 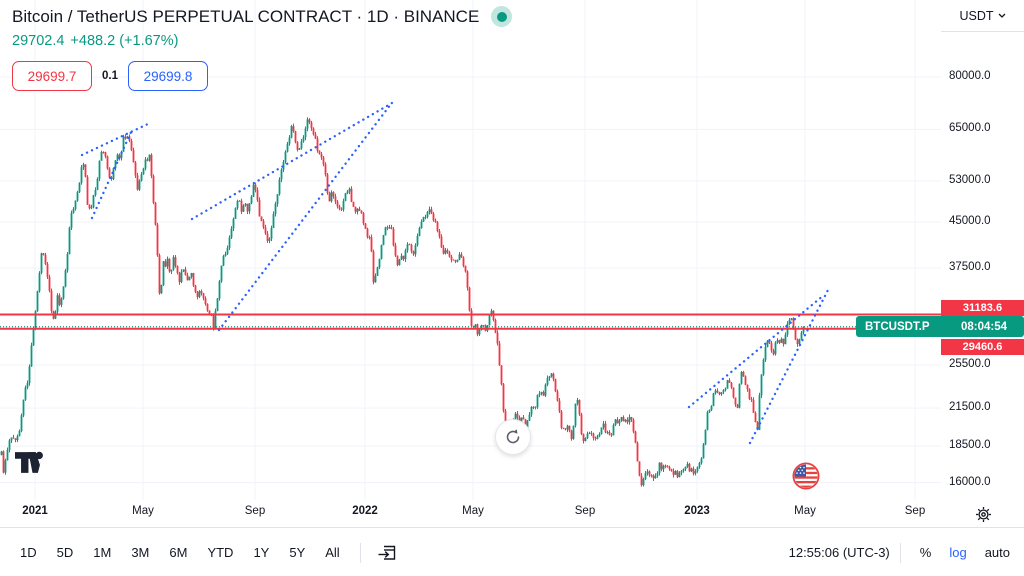 I want to click on range-button-3m: 3M, so click(x=140, y=552).